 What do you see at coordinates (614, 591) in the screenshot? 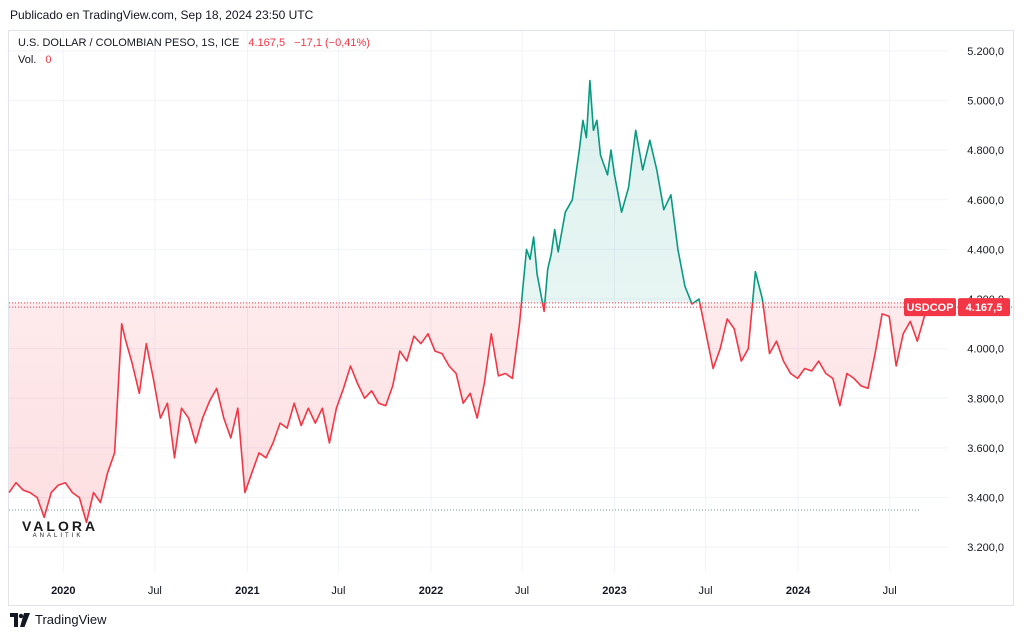
I see `x-tick-label: 2023` at bounding box center [614, 591].